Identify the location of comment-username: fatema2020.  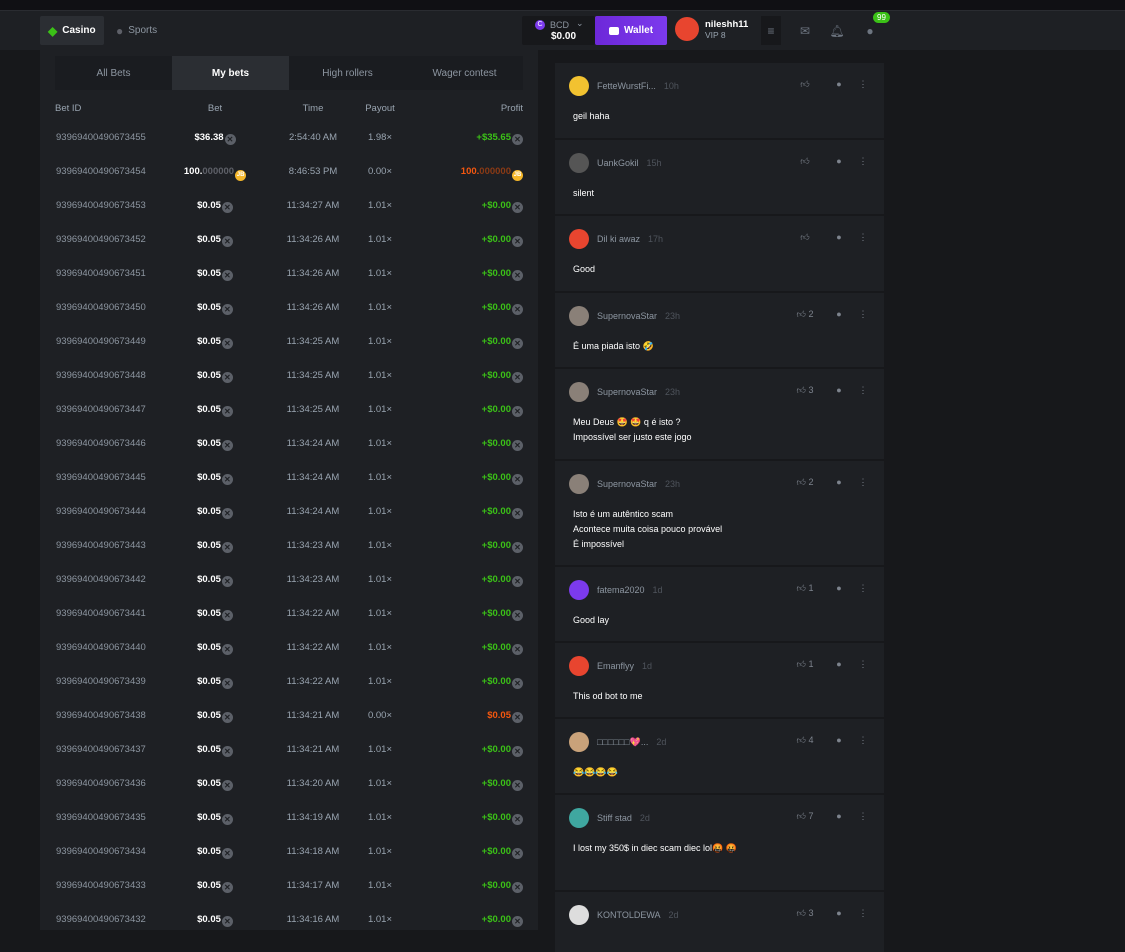
(621, 590).